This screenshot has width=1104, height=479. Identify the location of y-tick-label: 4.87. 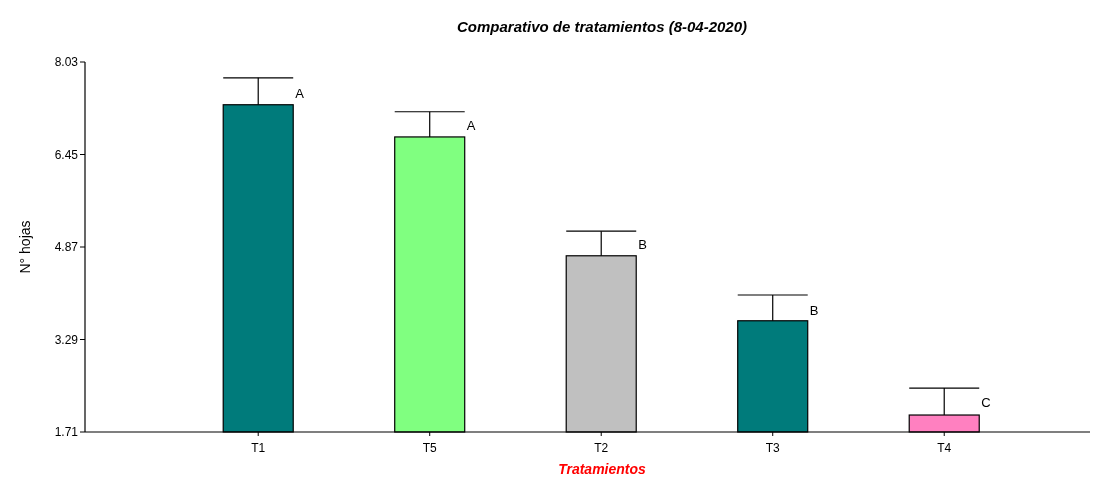
(66, 247).